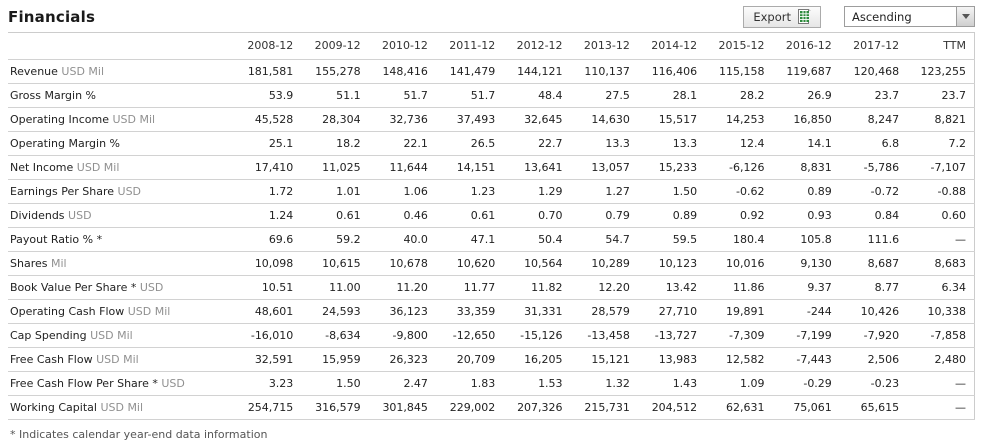 The image size is (985, 443). What do you see at coordinates (268, 143) in the screenshot?
I see `cell-value: 25.1` at bounding box center [268, 143].